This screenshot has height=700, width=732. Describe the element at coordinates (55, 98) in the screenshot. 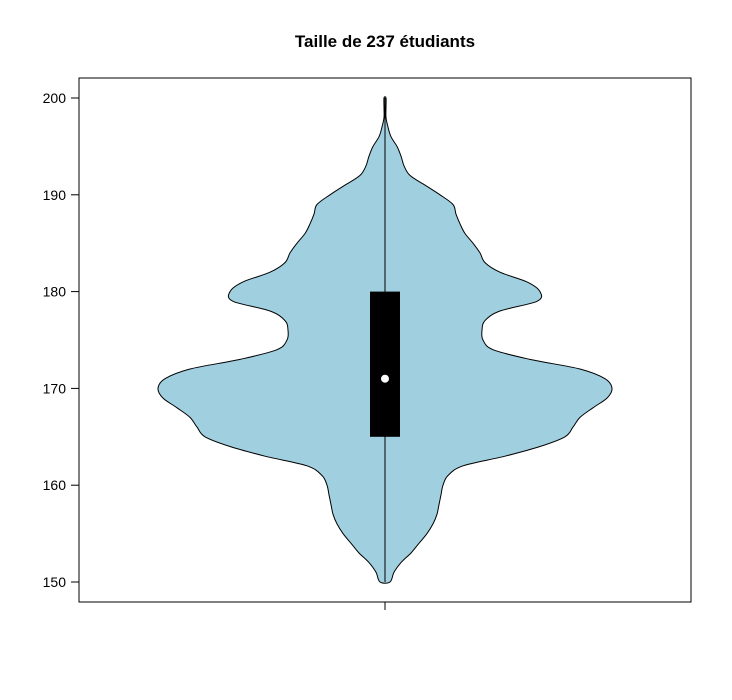

I see `y-tick-label: 200` at that location.